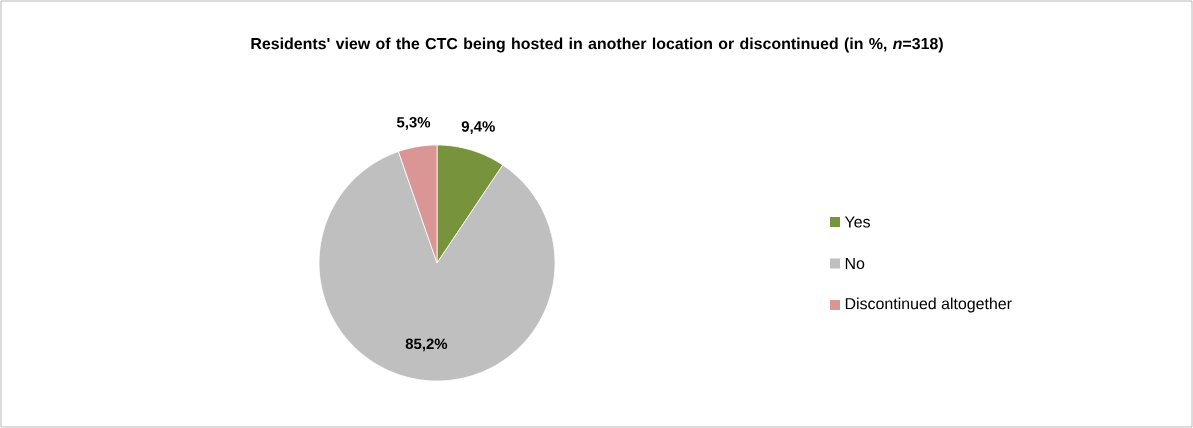 Image resolution: width=1193 pixels, height=428 pixels. What do you see at coordinates (855, 263) in the screenshot?
I see `legend-label: No` at bounding box center [855, 263].